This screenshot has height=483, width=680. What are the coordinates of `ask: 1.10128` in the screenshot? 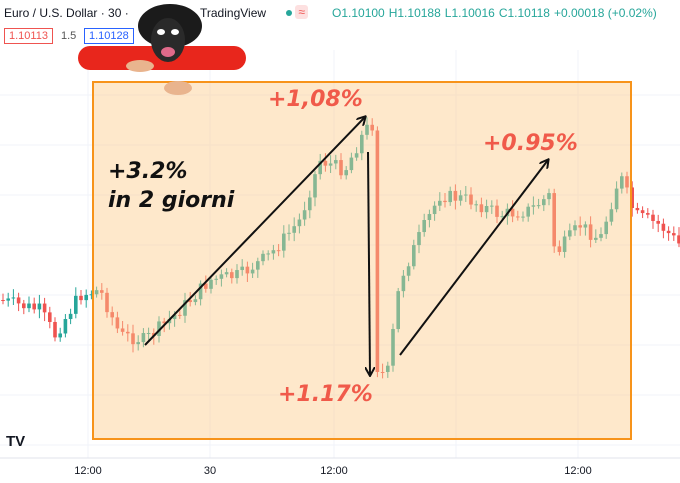 It's located at (109, 36).